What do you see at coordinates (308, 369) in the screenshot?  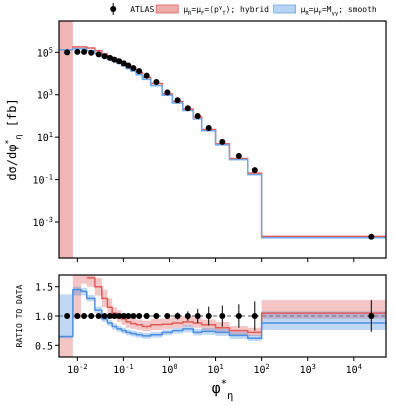 I see `x-tick-label: 10$^{3}$` at bounding box center [308, 369].